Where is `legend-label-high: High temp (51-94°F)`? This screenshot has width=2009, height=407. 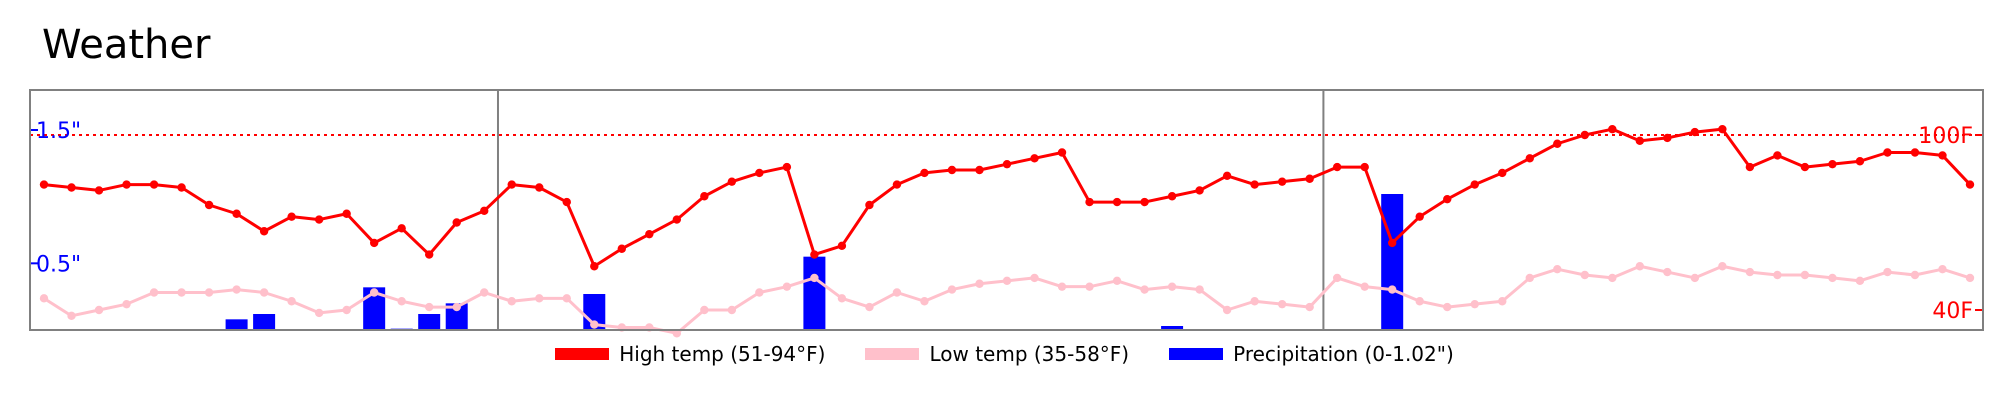
legend-label-high: High temp (51-94°F) is located at coordinates (722, 354).